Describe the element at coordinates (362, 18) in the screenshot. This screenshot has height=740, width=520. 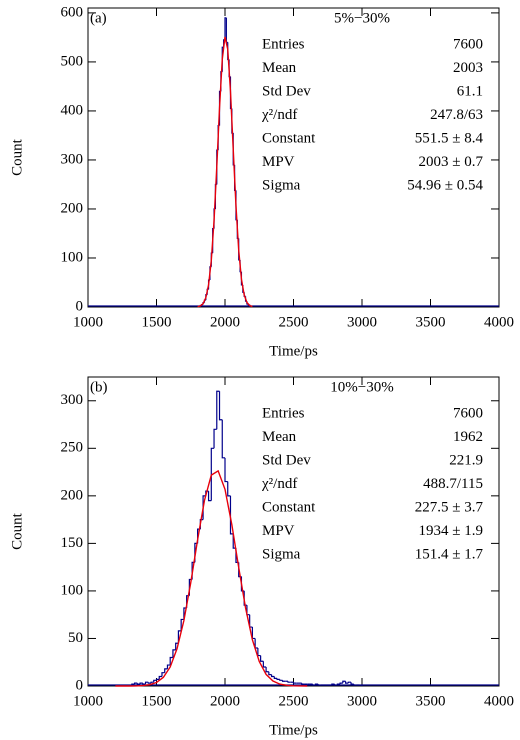
I see `stats-title: 5%−30%` at that location.